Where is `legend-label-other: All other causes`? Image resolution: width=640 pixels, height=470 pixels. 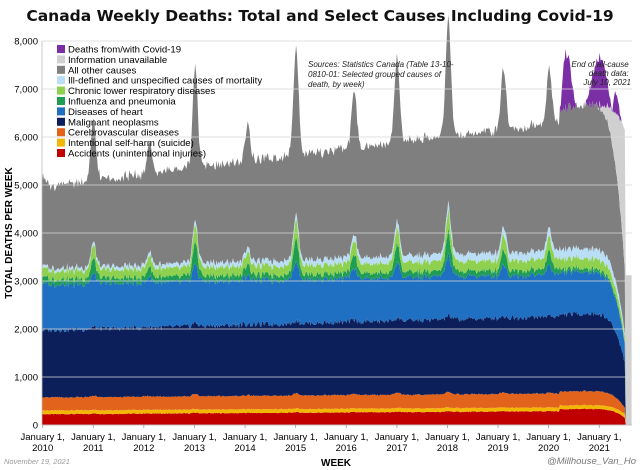 legend-label-other: All other causes is located at coordinates (102, 70).